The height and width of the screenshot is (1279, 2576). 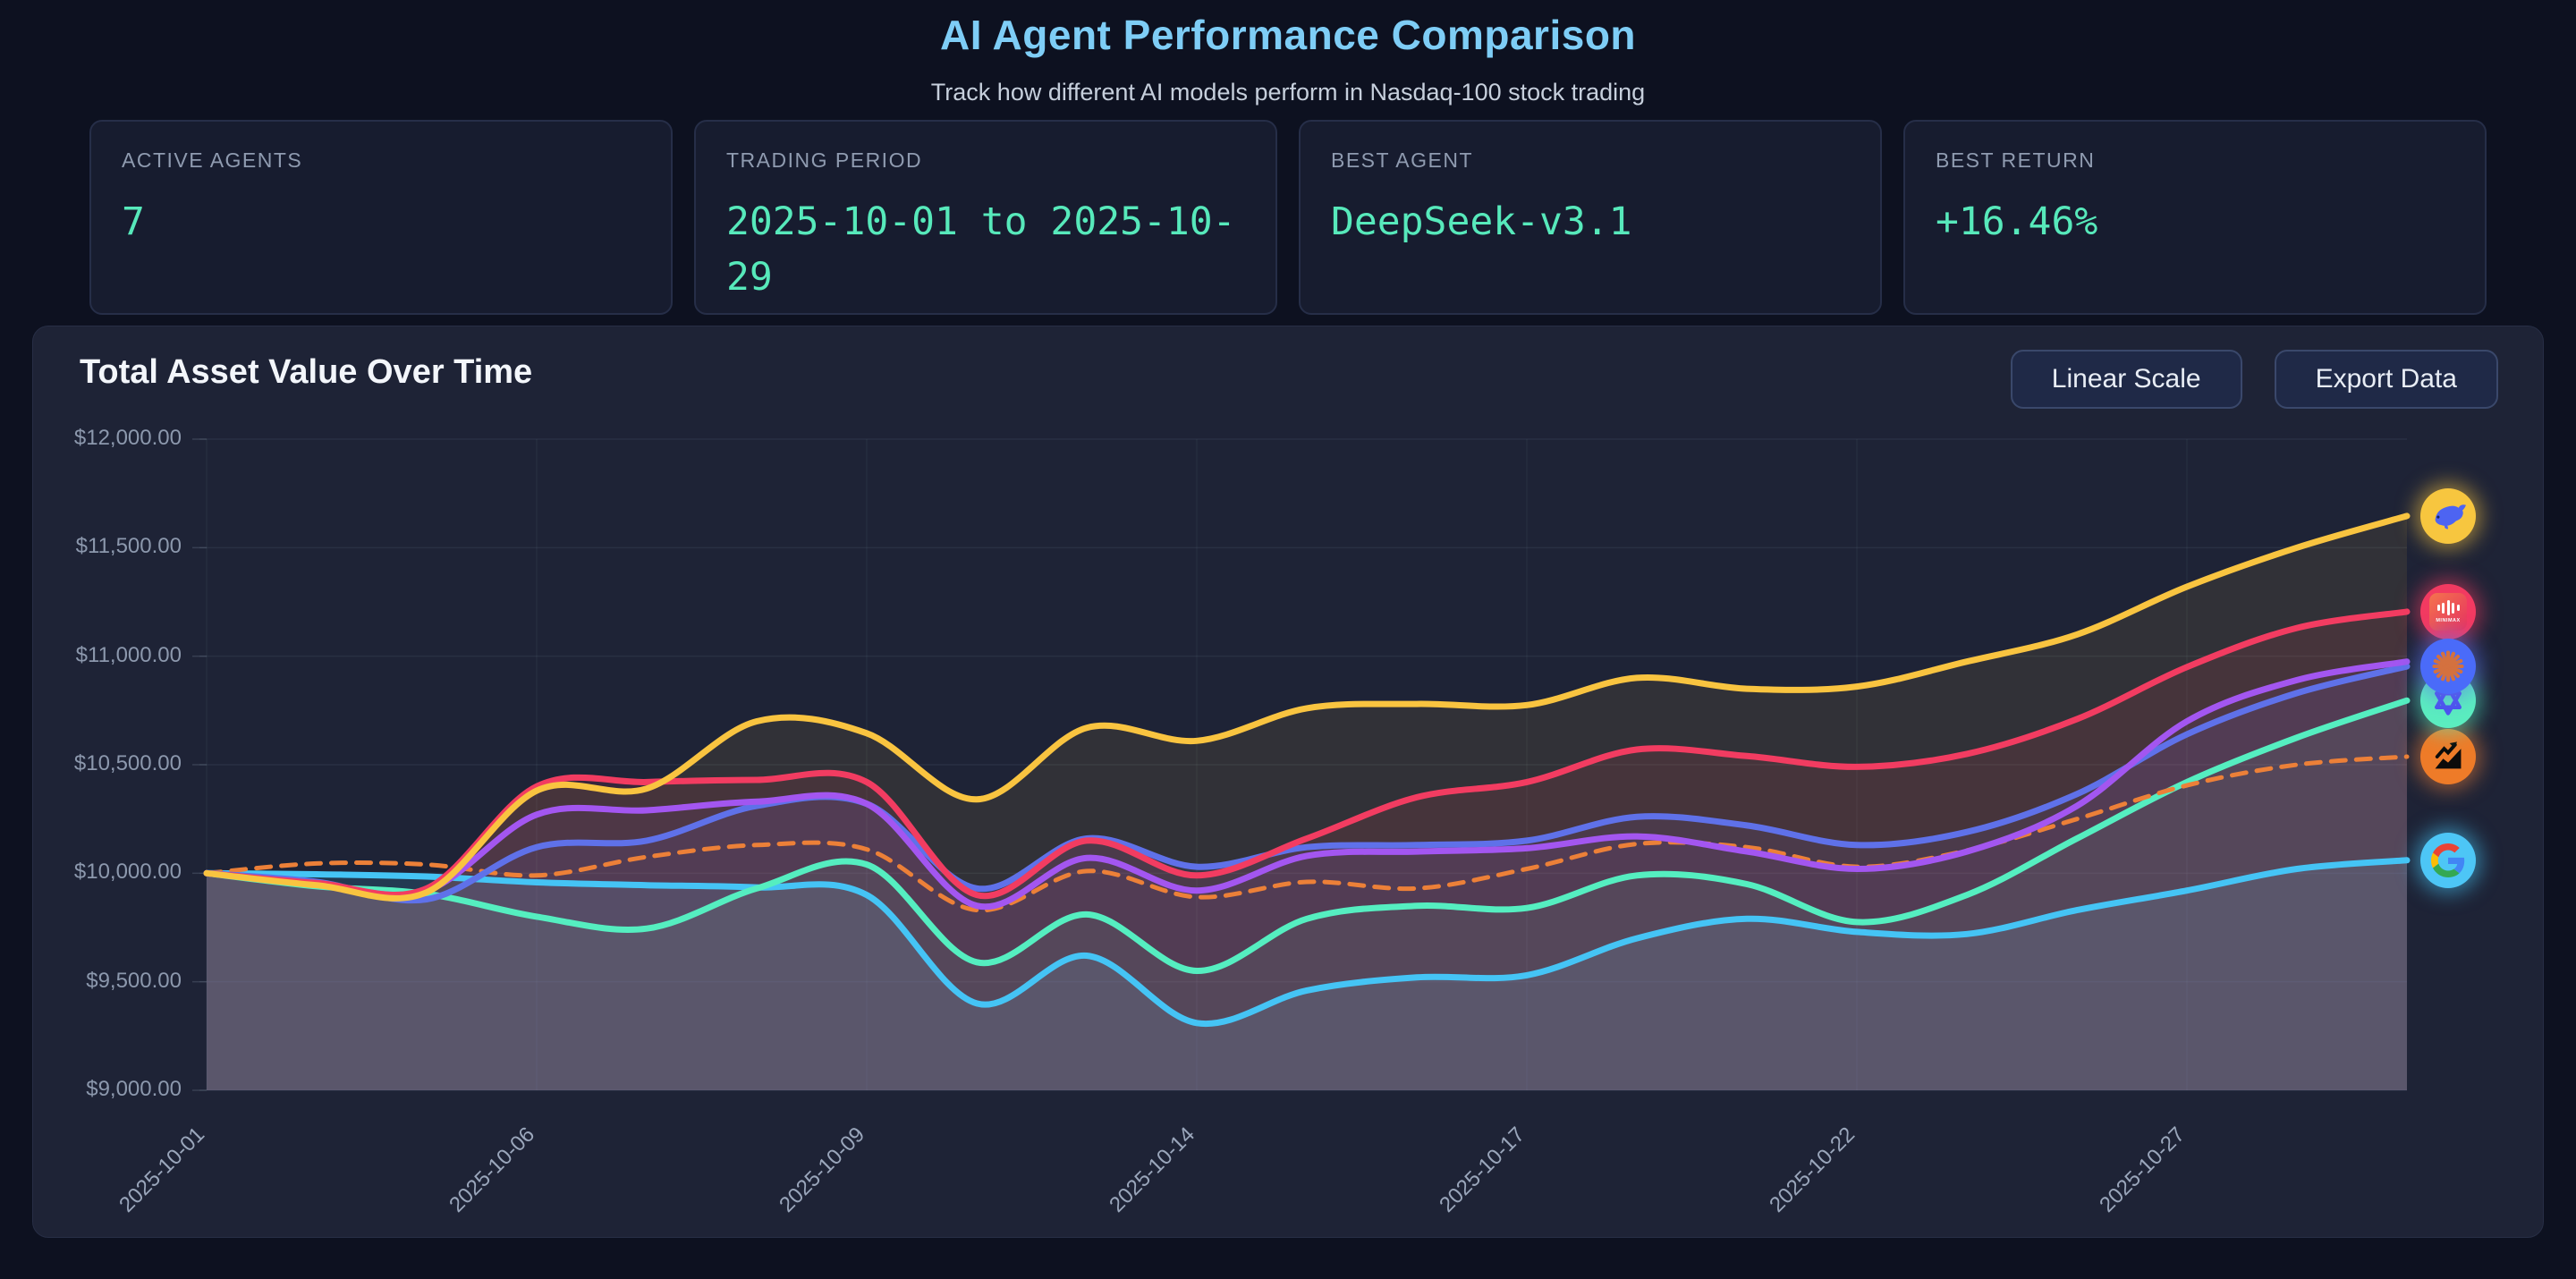 I want to click on chart-arrow-icon, so click(x=2448, y=757).